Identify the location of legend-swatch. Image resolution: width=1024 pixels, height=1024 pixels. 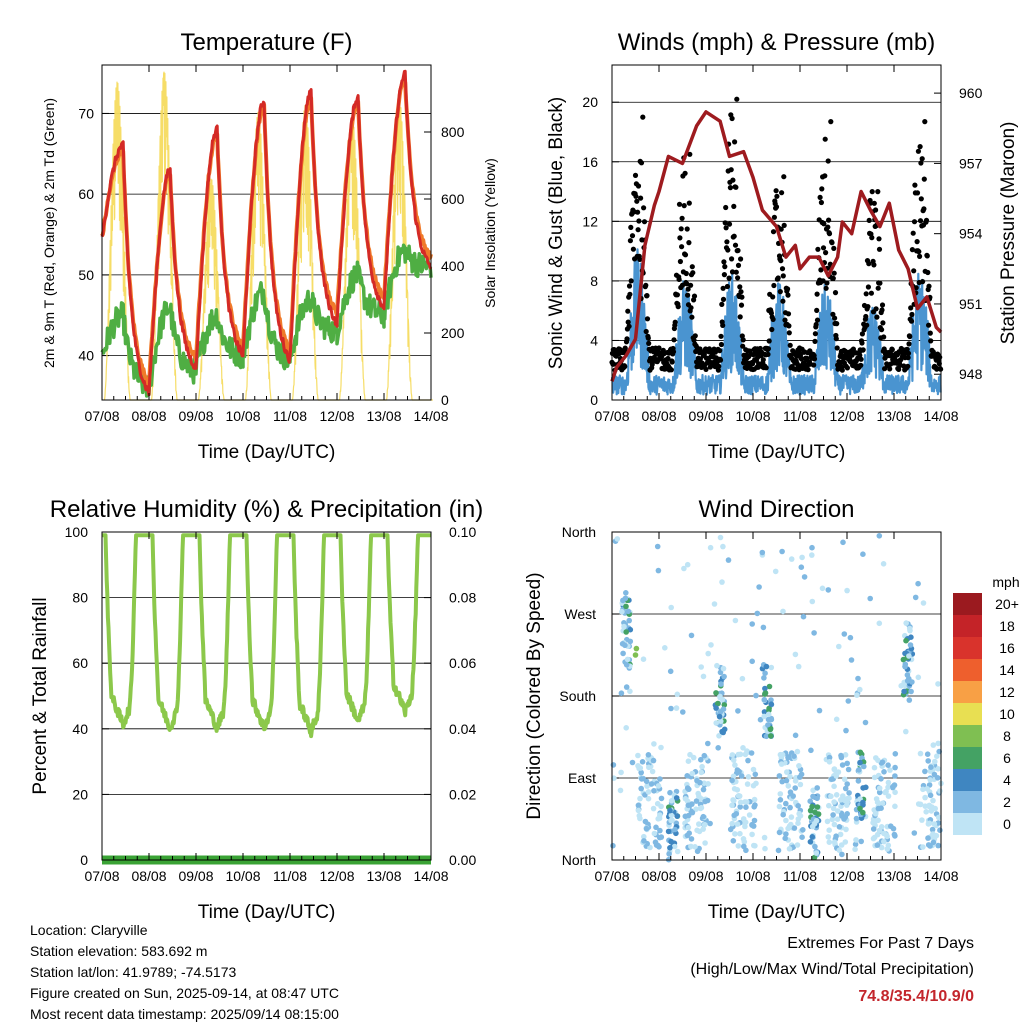
(967, 824).